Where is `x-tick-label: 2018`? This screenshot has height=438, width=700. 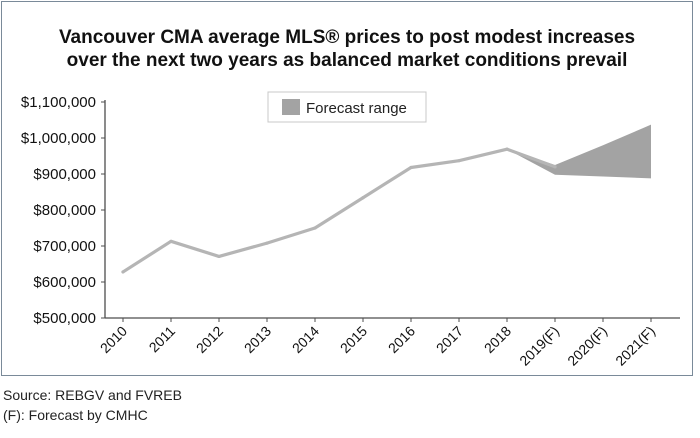
x-tick-label: 2018 is located at coordinates (497, 339).